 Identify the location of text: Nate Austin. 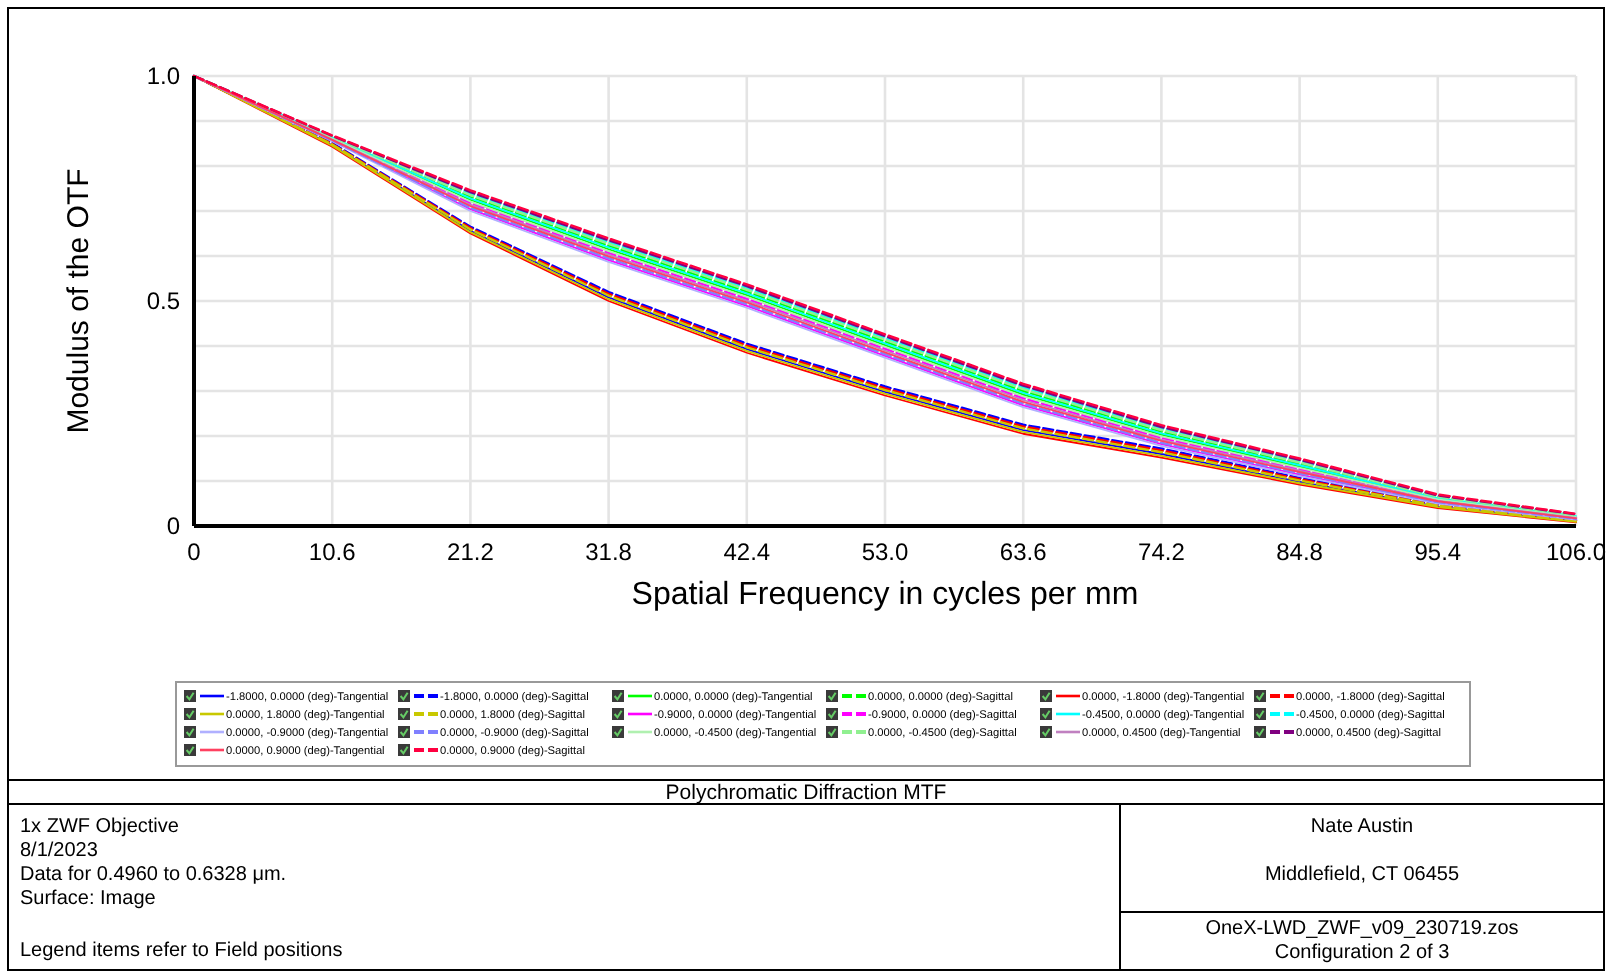
(1362, 827).